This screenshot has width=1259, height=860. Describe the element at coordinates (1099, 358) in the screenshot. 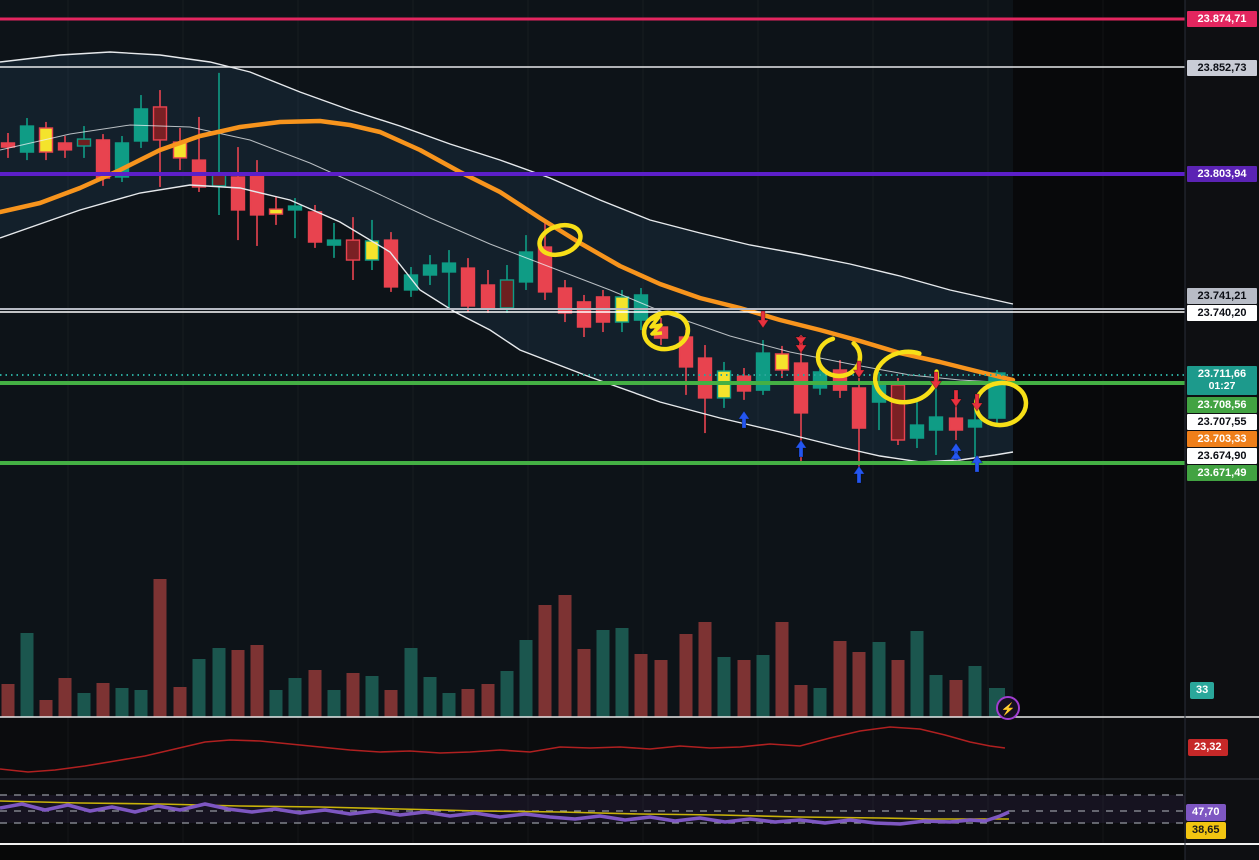

I see `right-margin-bg` at that location.